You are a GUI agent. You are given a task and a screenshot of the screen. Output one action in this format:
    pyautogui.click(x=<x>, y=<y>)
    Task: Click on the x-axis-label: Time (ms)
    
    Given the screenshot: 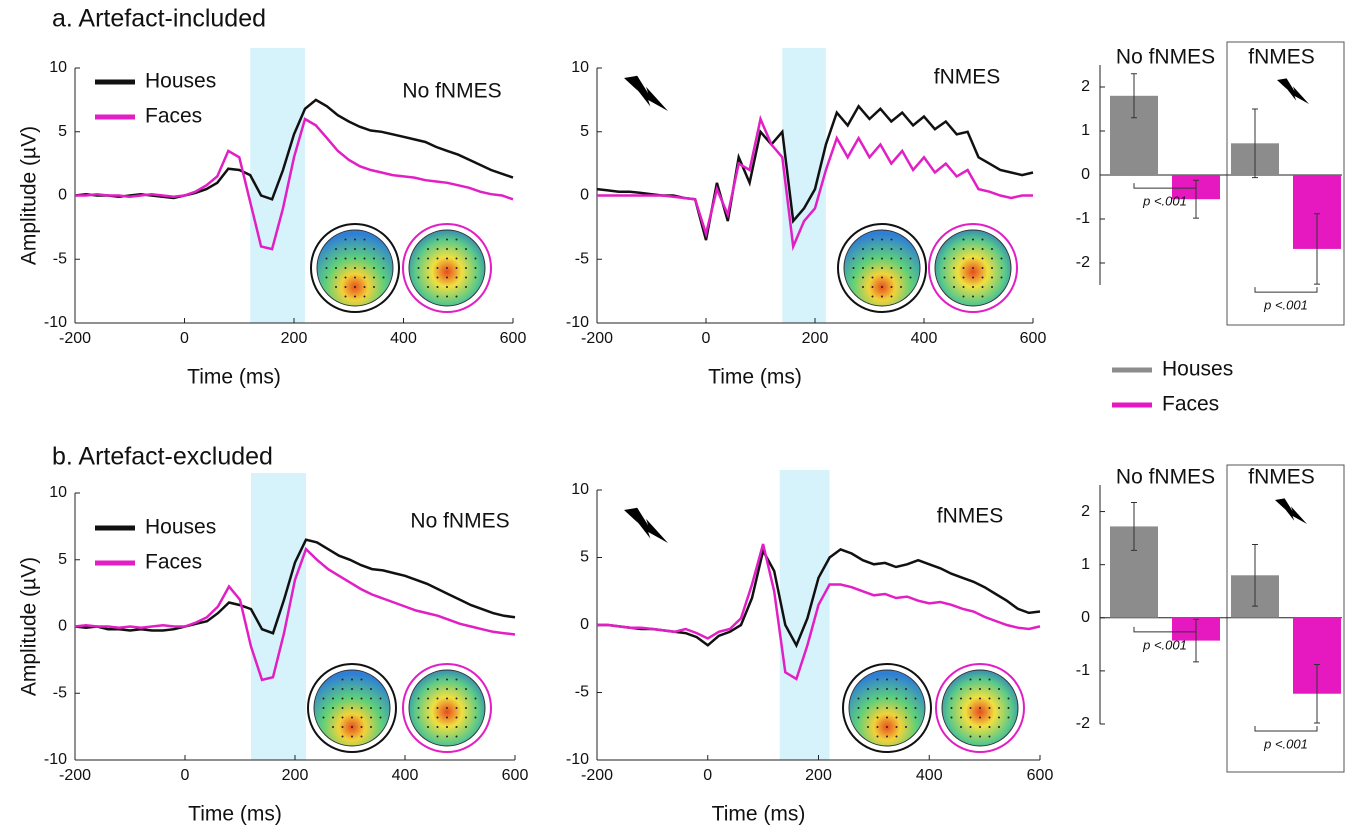 What is the action you would take?
    pyautogui.click(x=235, y=814)
    